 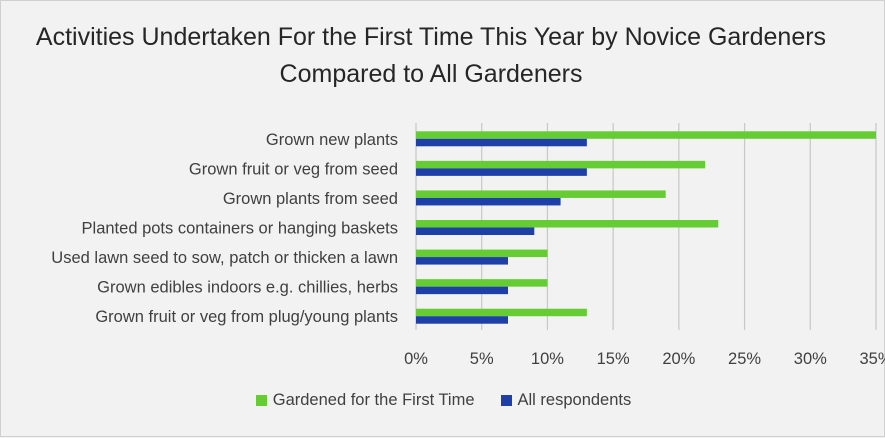 What do you see at coordinates (293, 169) in the screenshot?
I see `category-label: Grown fruit or veg from seed` at bounding box center [293, 169].